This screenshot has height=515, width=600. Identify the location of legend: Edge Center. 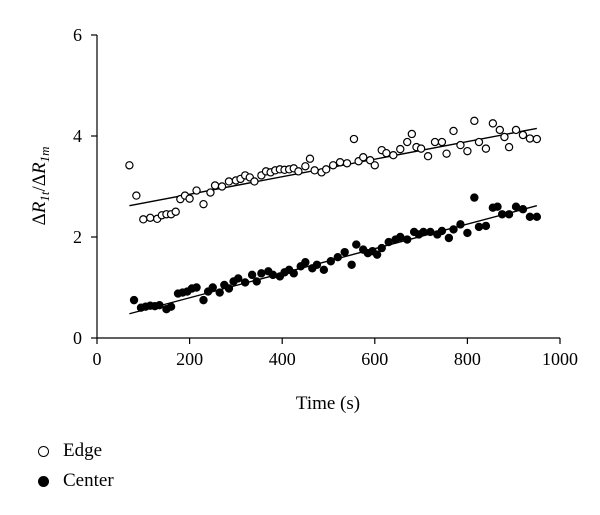
(76, 466).